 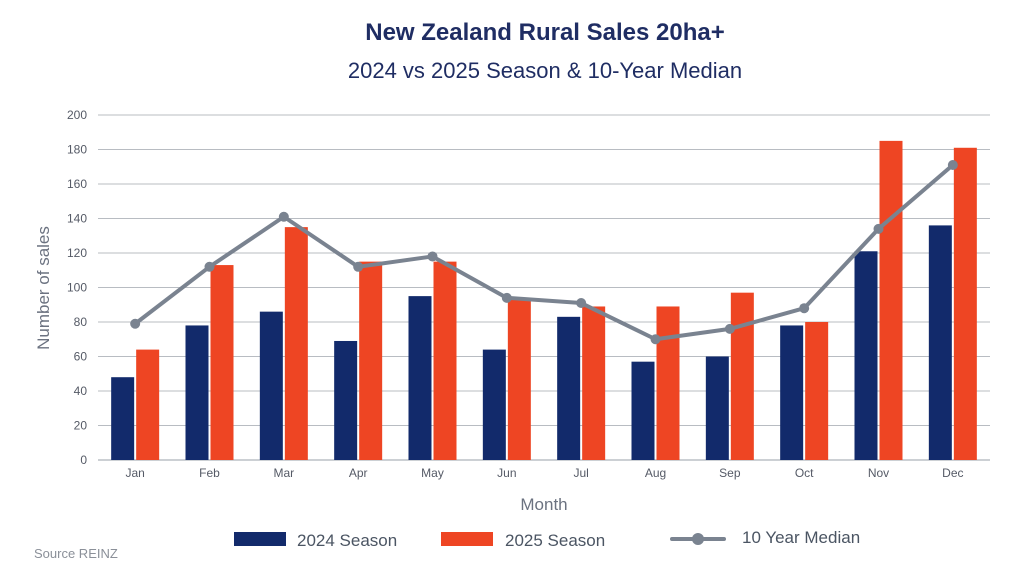 What do you see at coordinates (594, 383) in the screenshot?
I see `bar-2025-season-jul` at bounding box center [594, 383].